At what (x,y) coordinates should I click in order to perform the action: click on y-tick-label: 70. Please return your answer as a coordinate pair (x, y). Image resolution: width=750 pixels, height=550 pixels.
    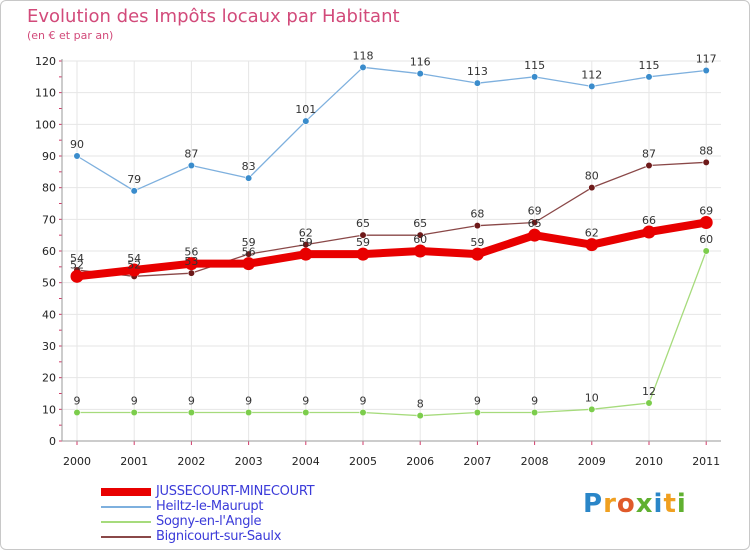
    Looking at the image, I should click on (49, 219).